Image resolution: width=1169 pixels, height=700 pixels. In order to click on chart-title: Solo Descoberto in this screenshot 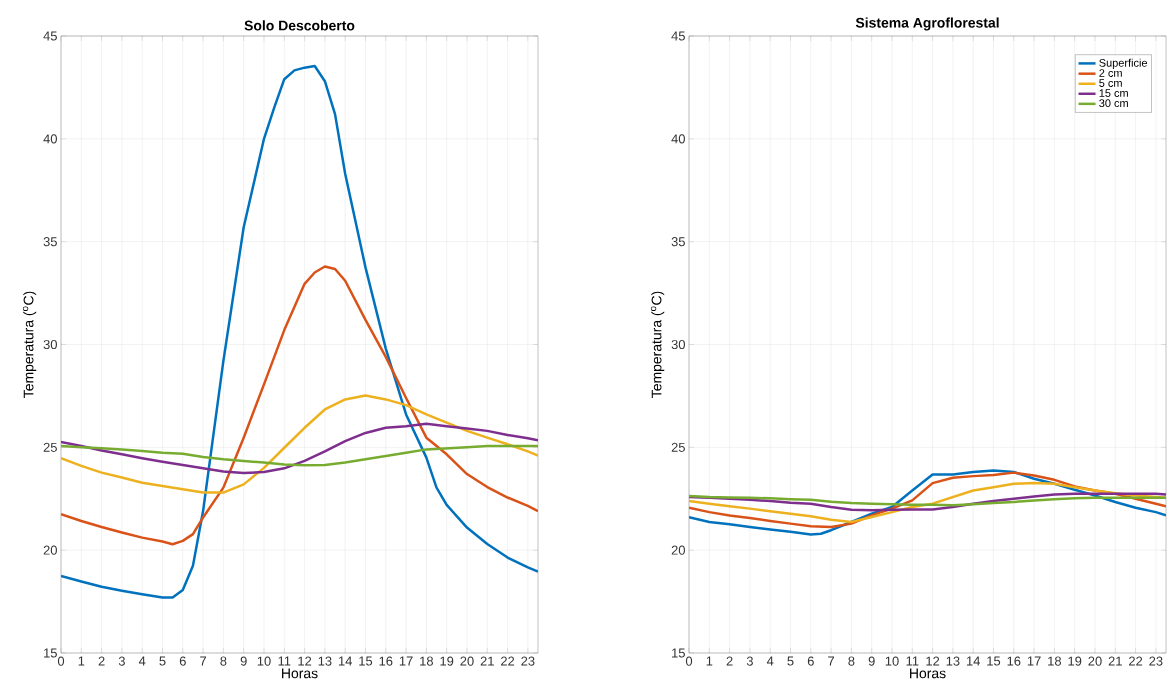, I will do `click(299, 25)`.